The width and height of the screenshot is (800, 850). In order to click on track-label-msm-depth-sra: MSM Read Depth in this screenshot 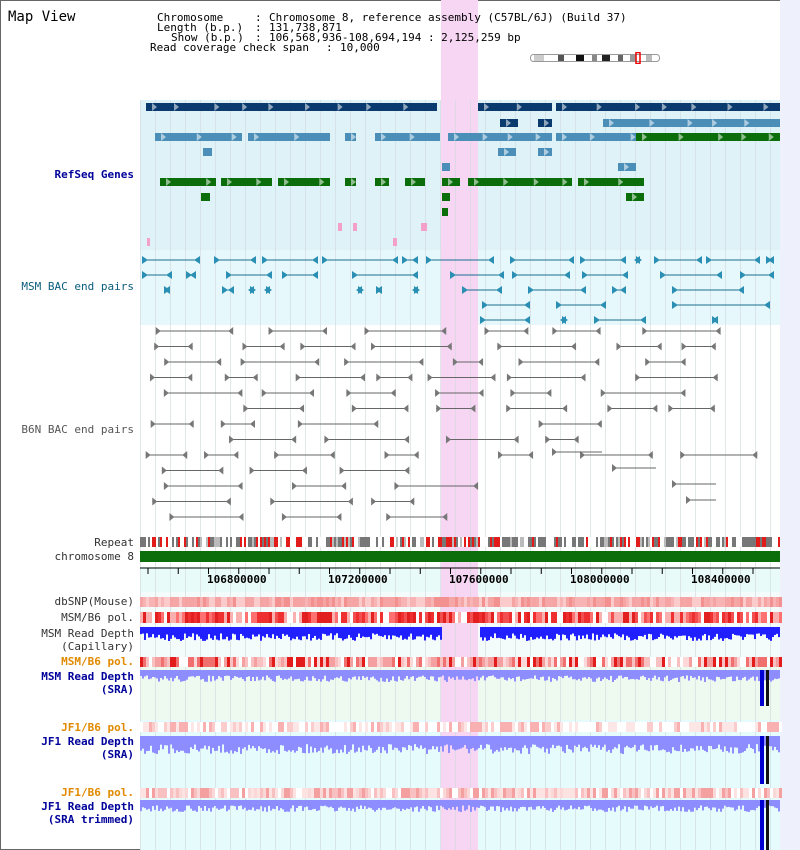, I will do `click(87, 676)`.